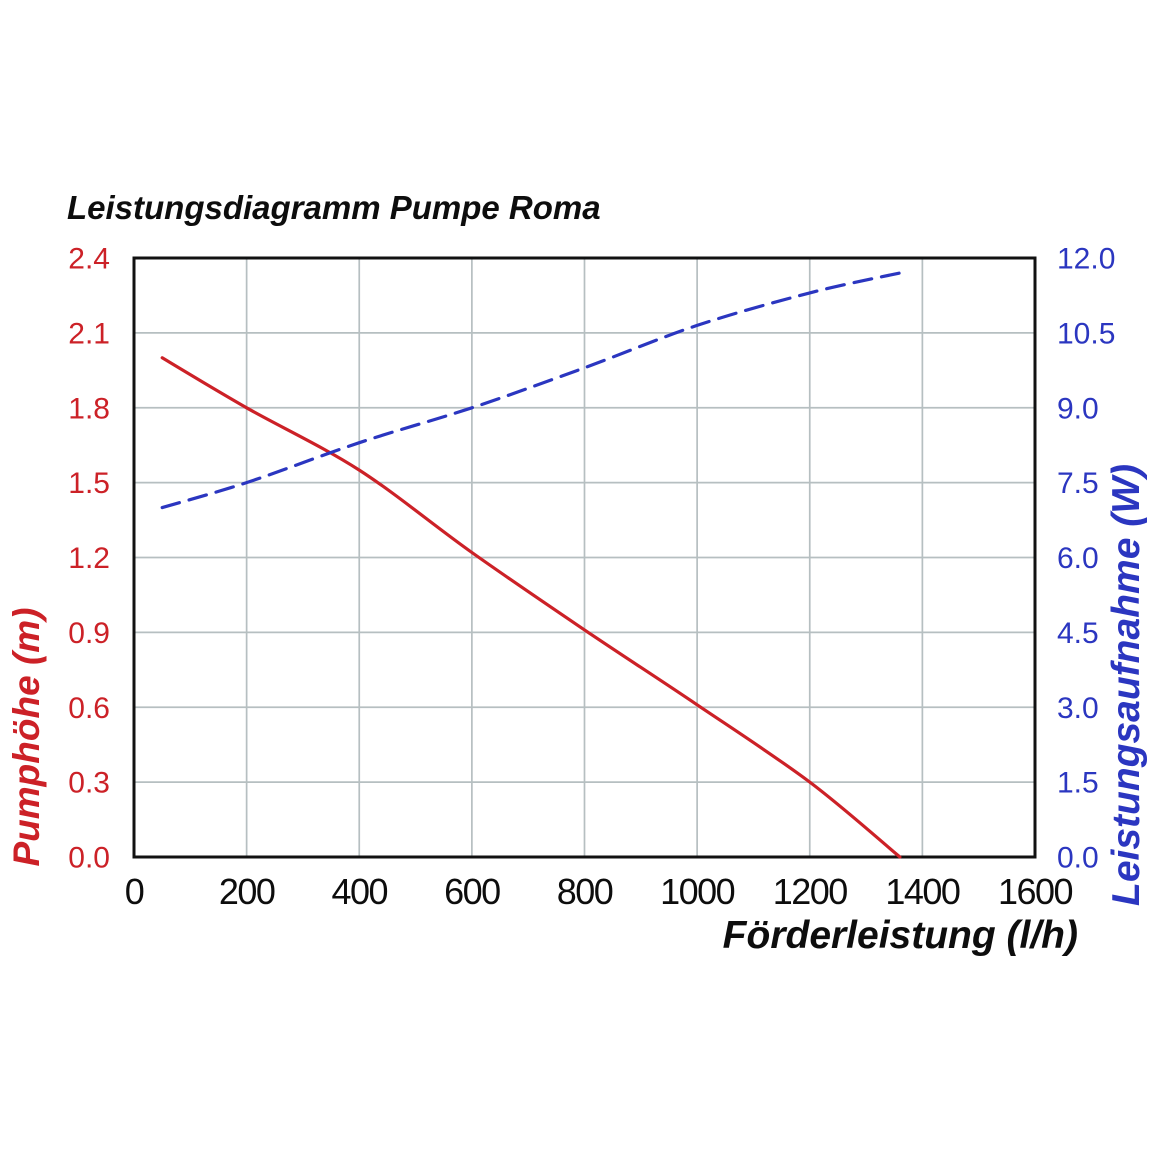 The height and width of the screenshot is (1155, 1155). I want to click on x-tick-label: 200, so click(247, 891).